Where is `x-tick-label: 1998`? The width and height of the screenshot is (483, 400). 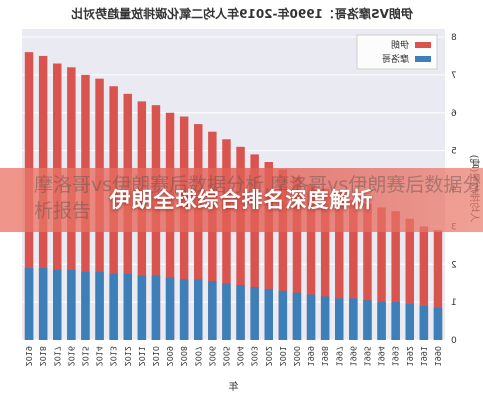
x-tick-label: 1998 is located at coordinates (324, 356).